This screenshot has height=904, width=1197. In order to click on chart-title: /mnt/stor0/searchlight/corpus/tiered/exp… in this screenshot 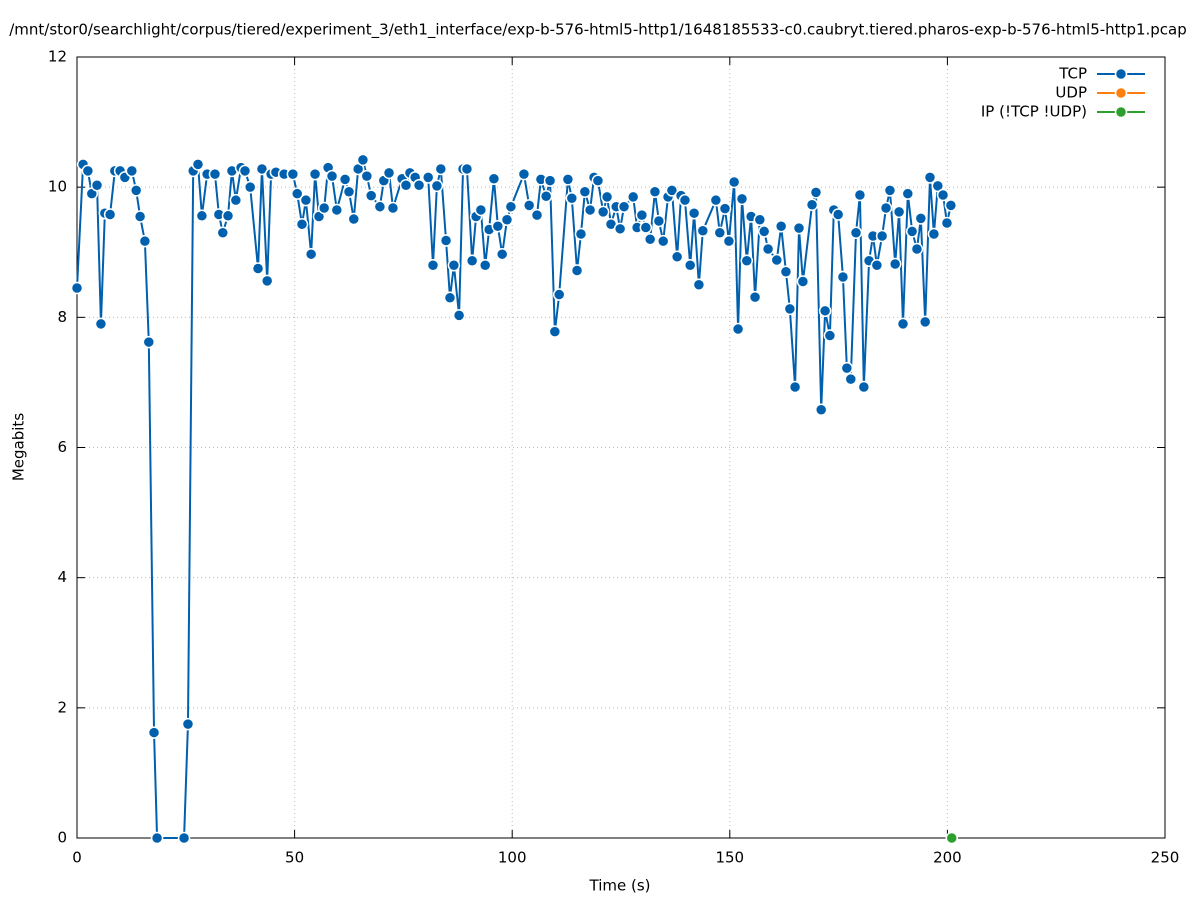, I will do `click(598, 30)`.